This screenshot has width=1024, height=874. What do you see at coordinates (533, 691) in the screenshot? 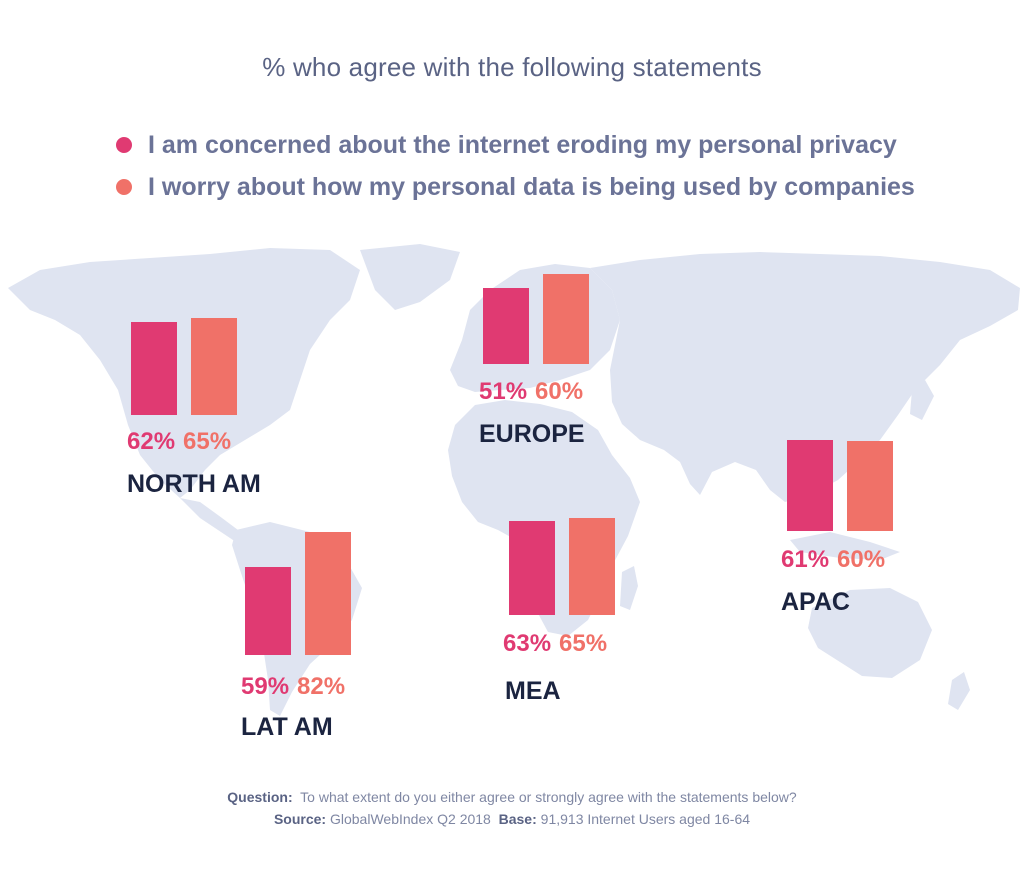
I see `region-label-mea: MEA` at bounding box center [533, 691].